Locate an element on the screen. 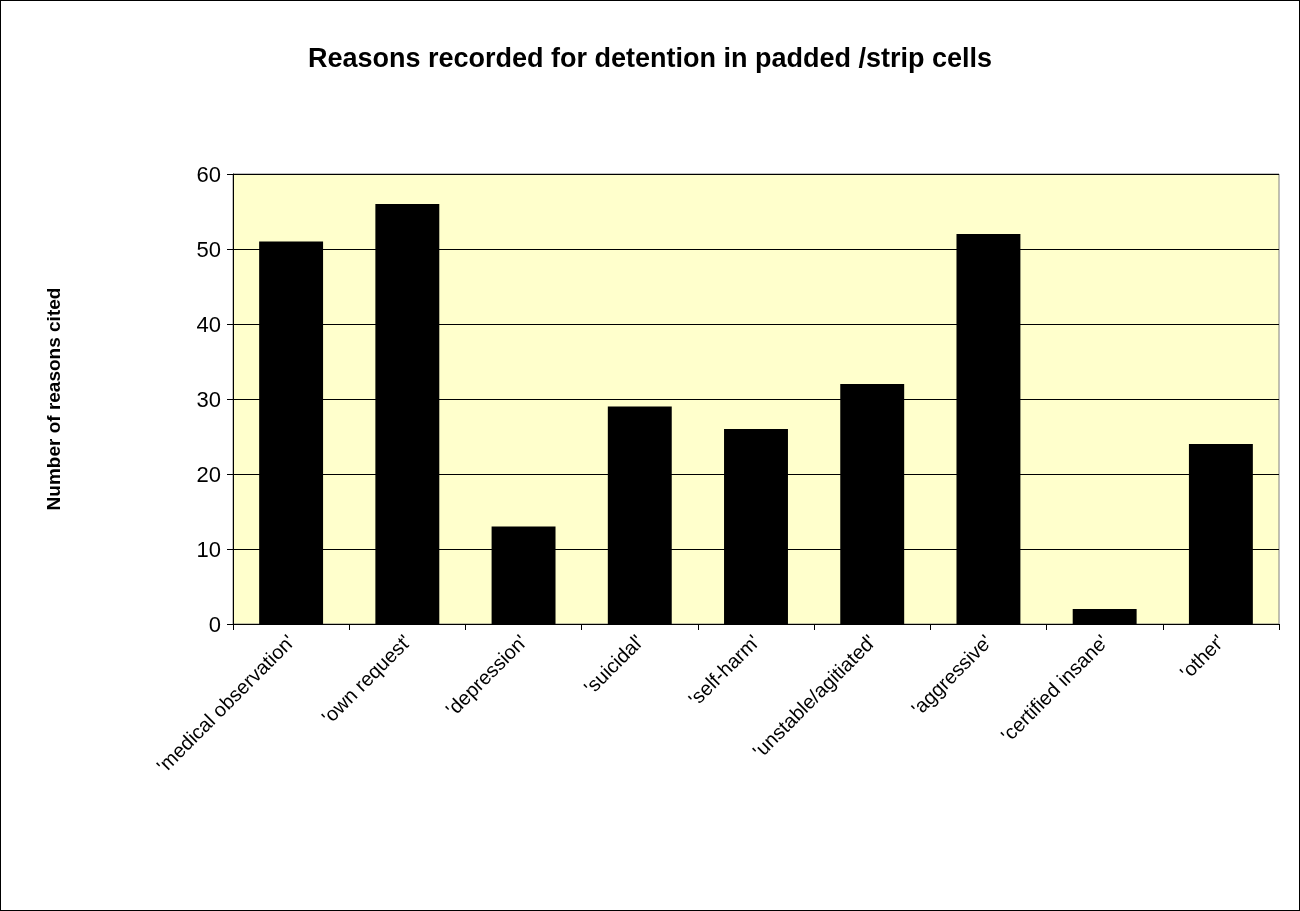 Image resolution: width=1300 pixels, height=911 pixels. y-tick-label: 60 is located at coordinates (208, 174).